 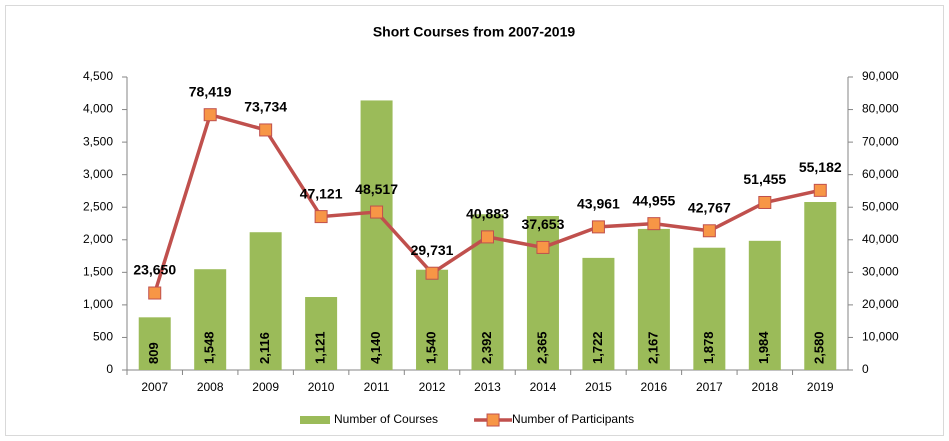 I want to click on x-tick-label: 2018, so click(x=764, y=387).